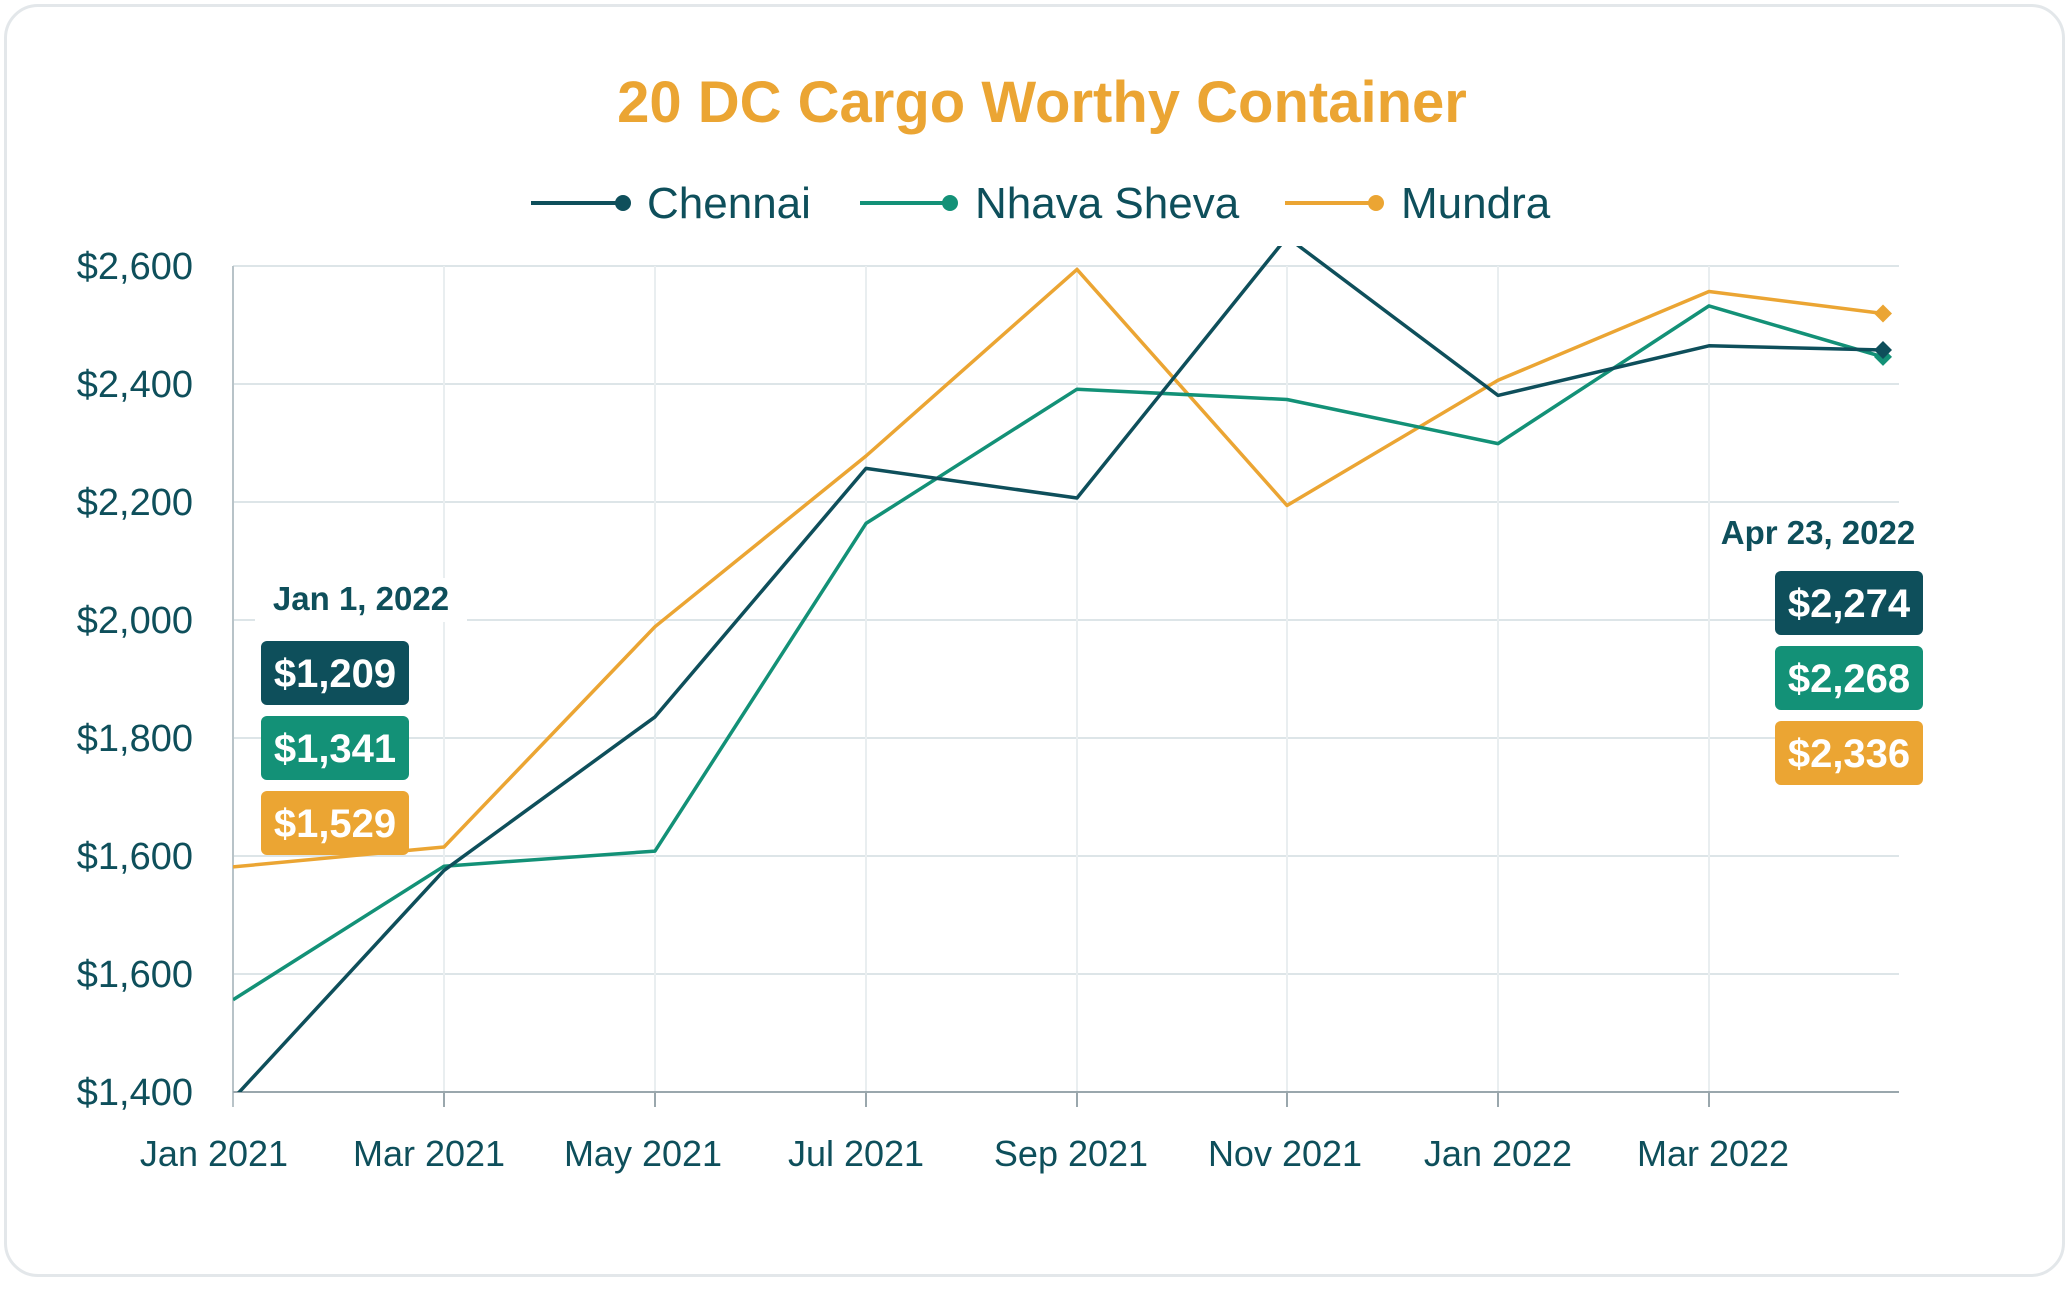  I want to click on x-tick-label-7: Mar 2022, so click(1713, 1153).